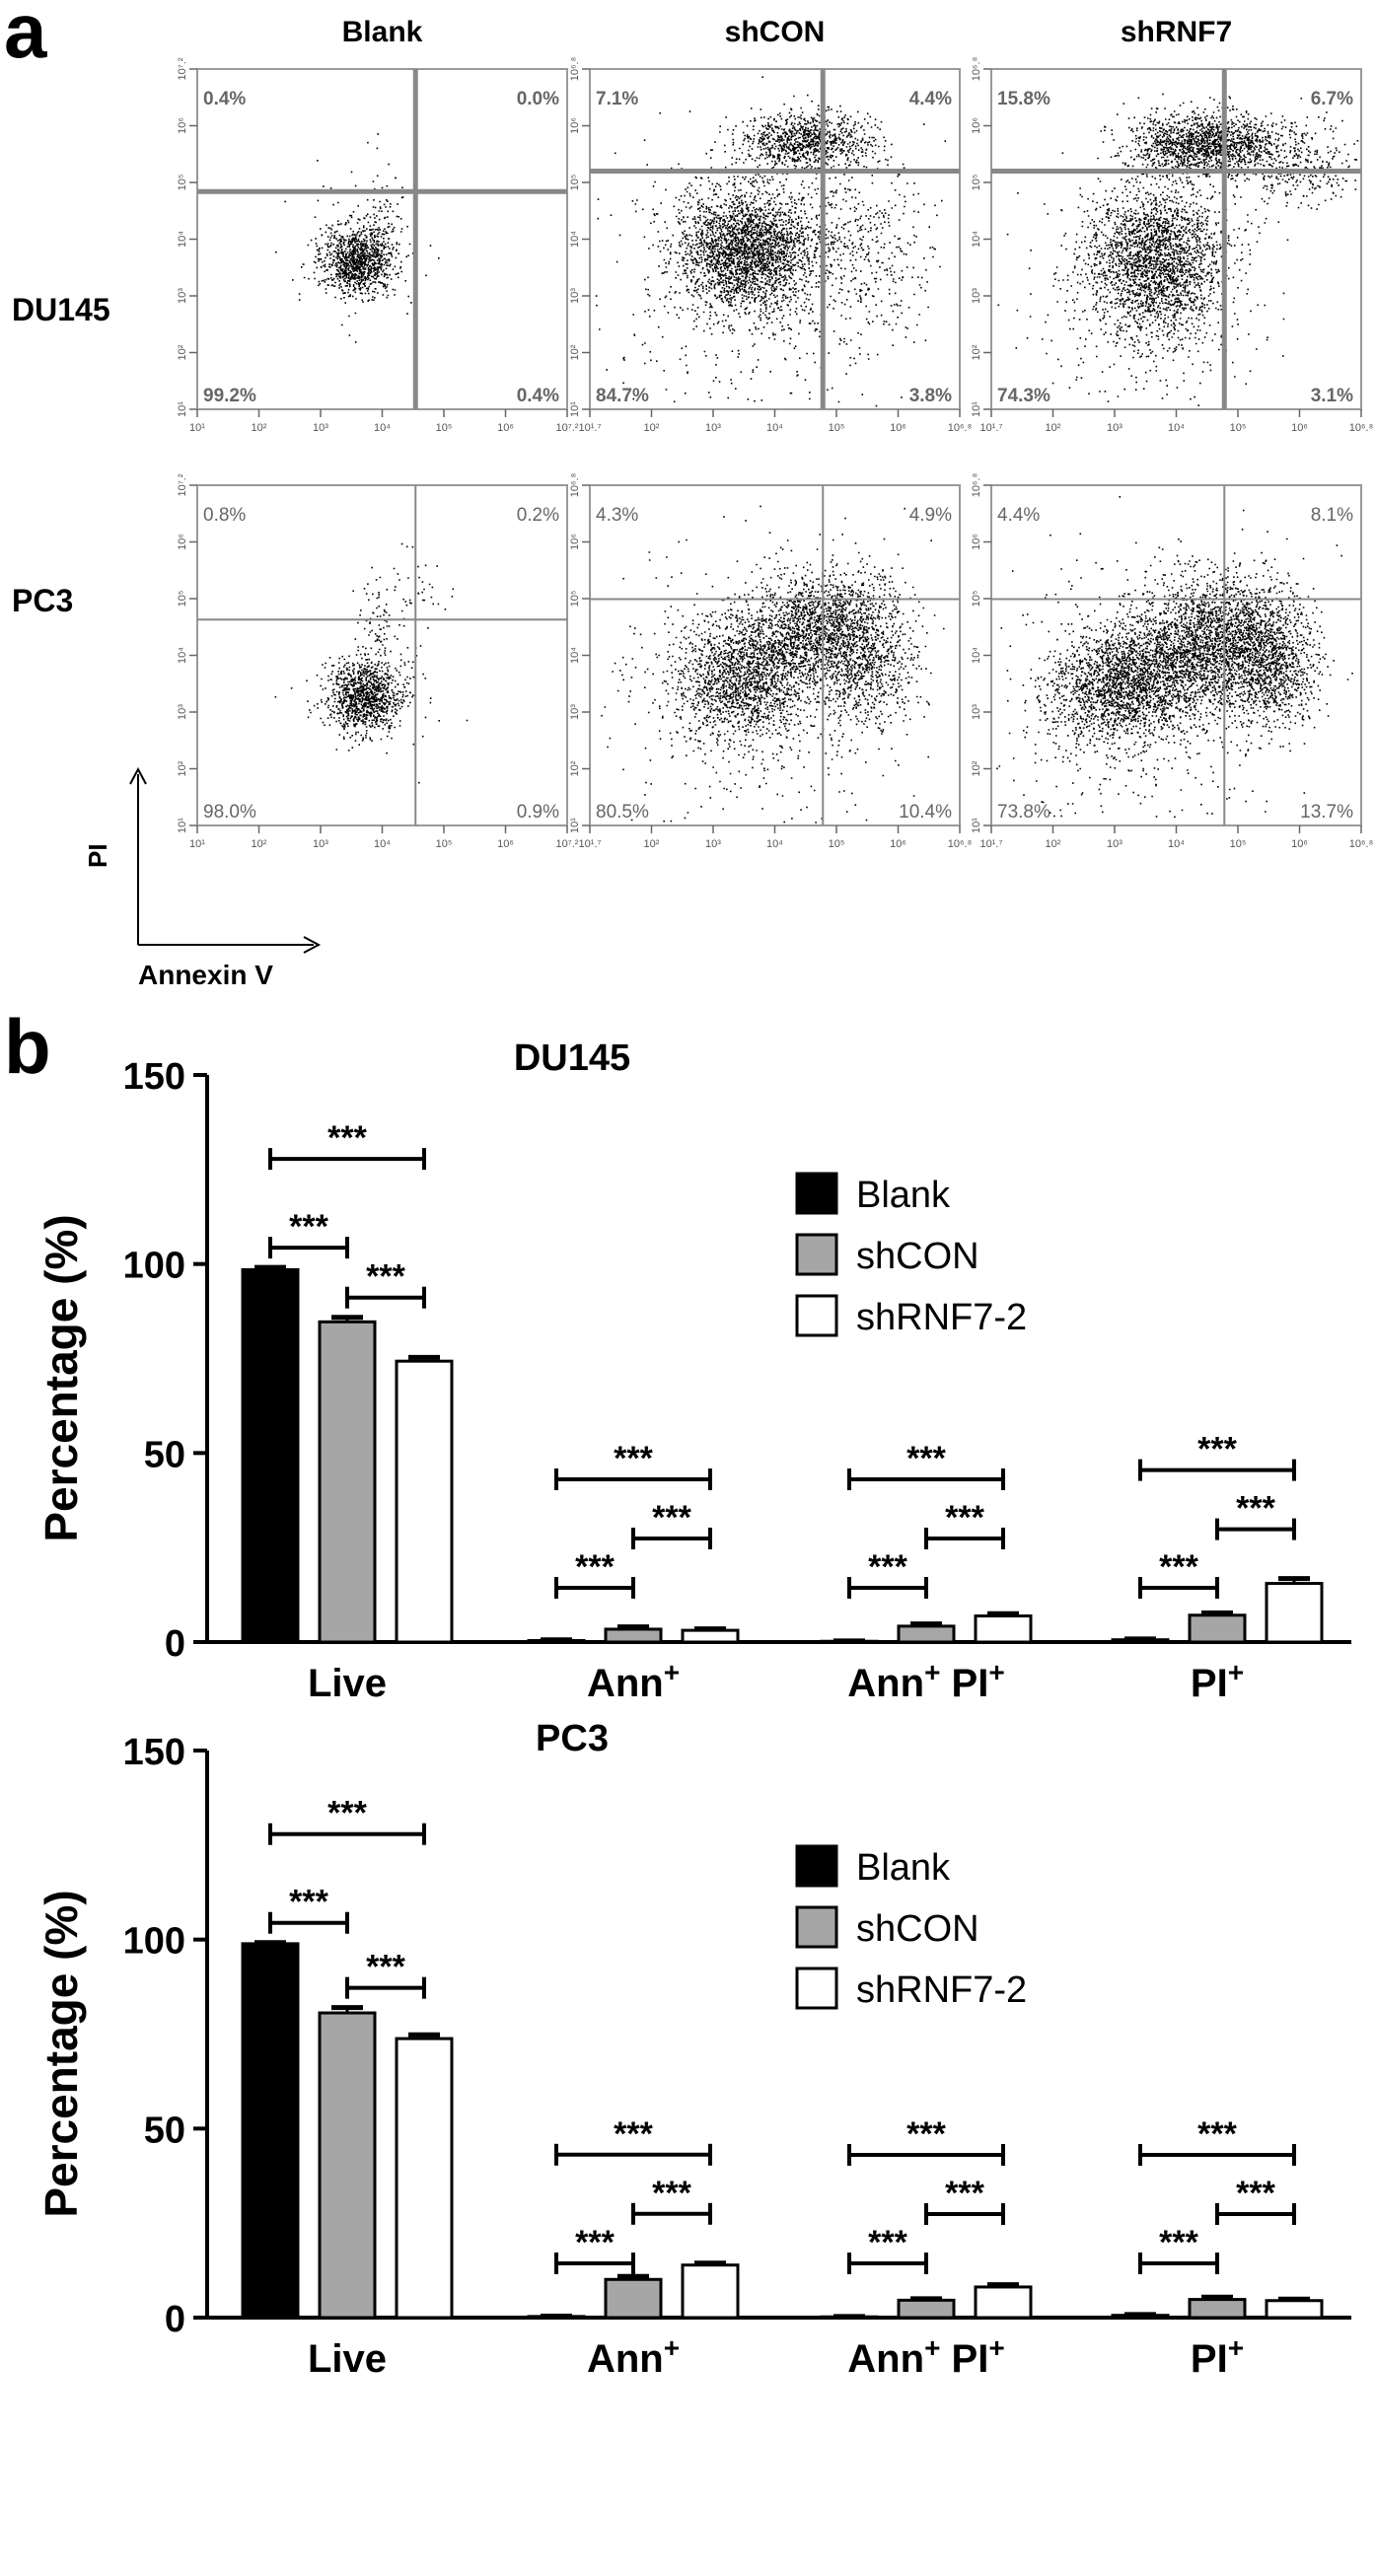  Describe the element at coordinates (61, 1377) in the screenshot. I see `y-axis-label: Percentage (%)` at that location.